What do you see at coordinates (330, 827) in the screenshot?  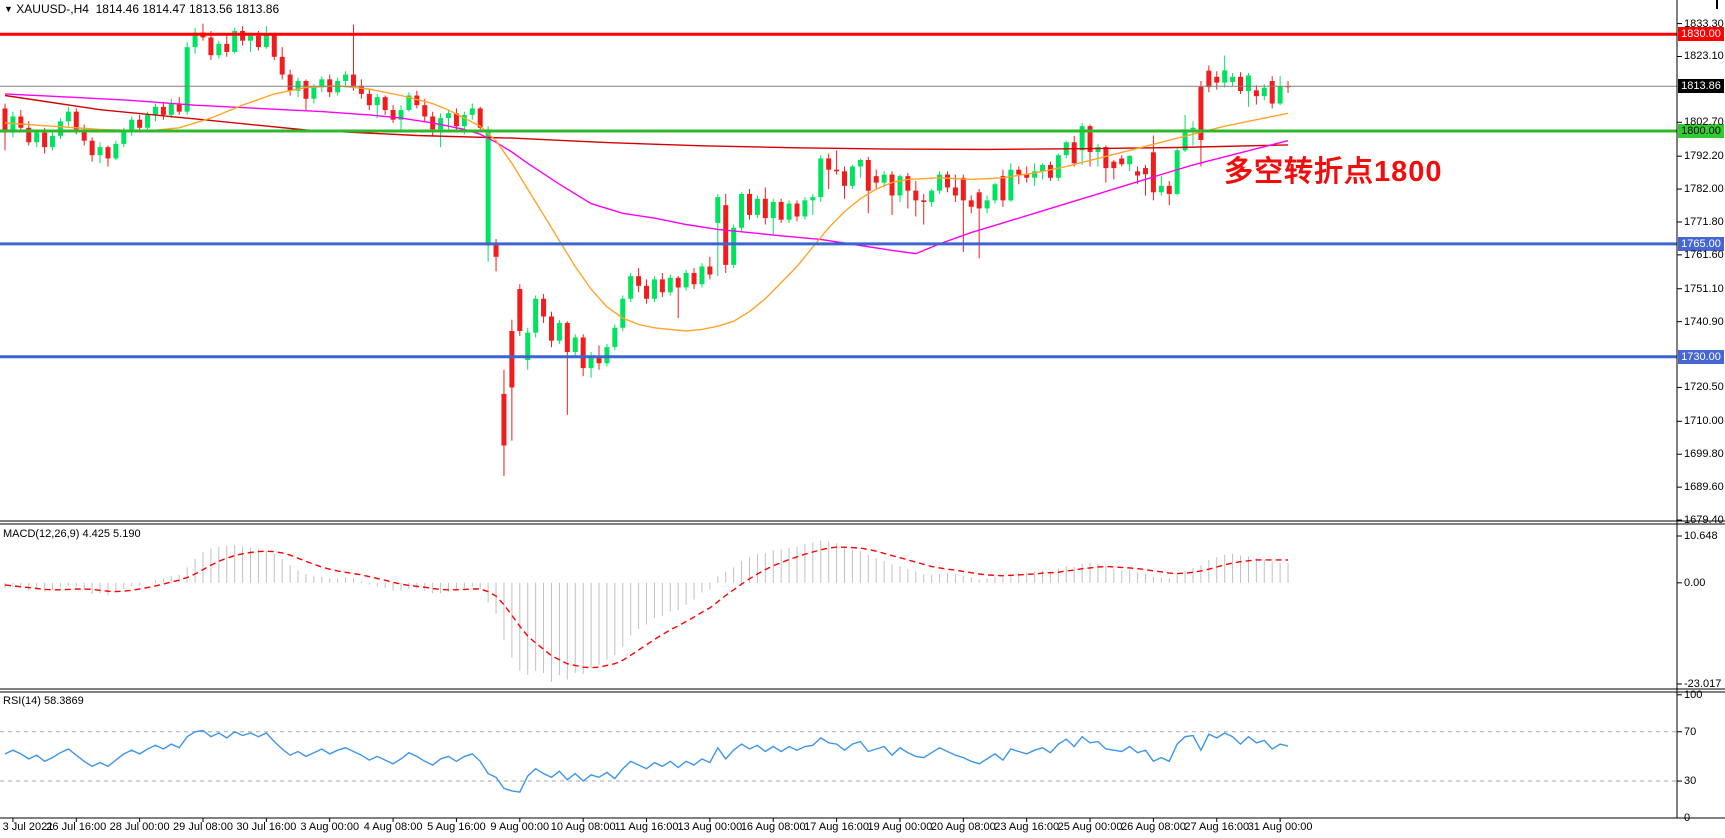 I see `time-axis-label: 3 Aug 00:00` at bounding box center [330, 827].